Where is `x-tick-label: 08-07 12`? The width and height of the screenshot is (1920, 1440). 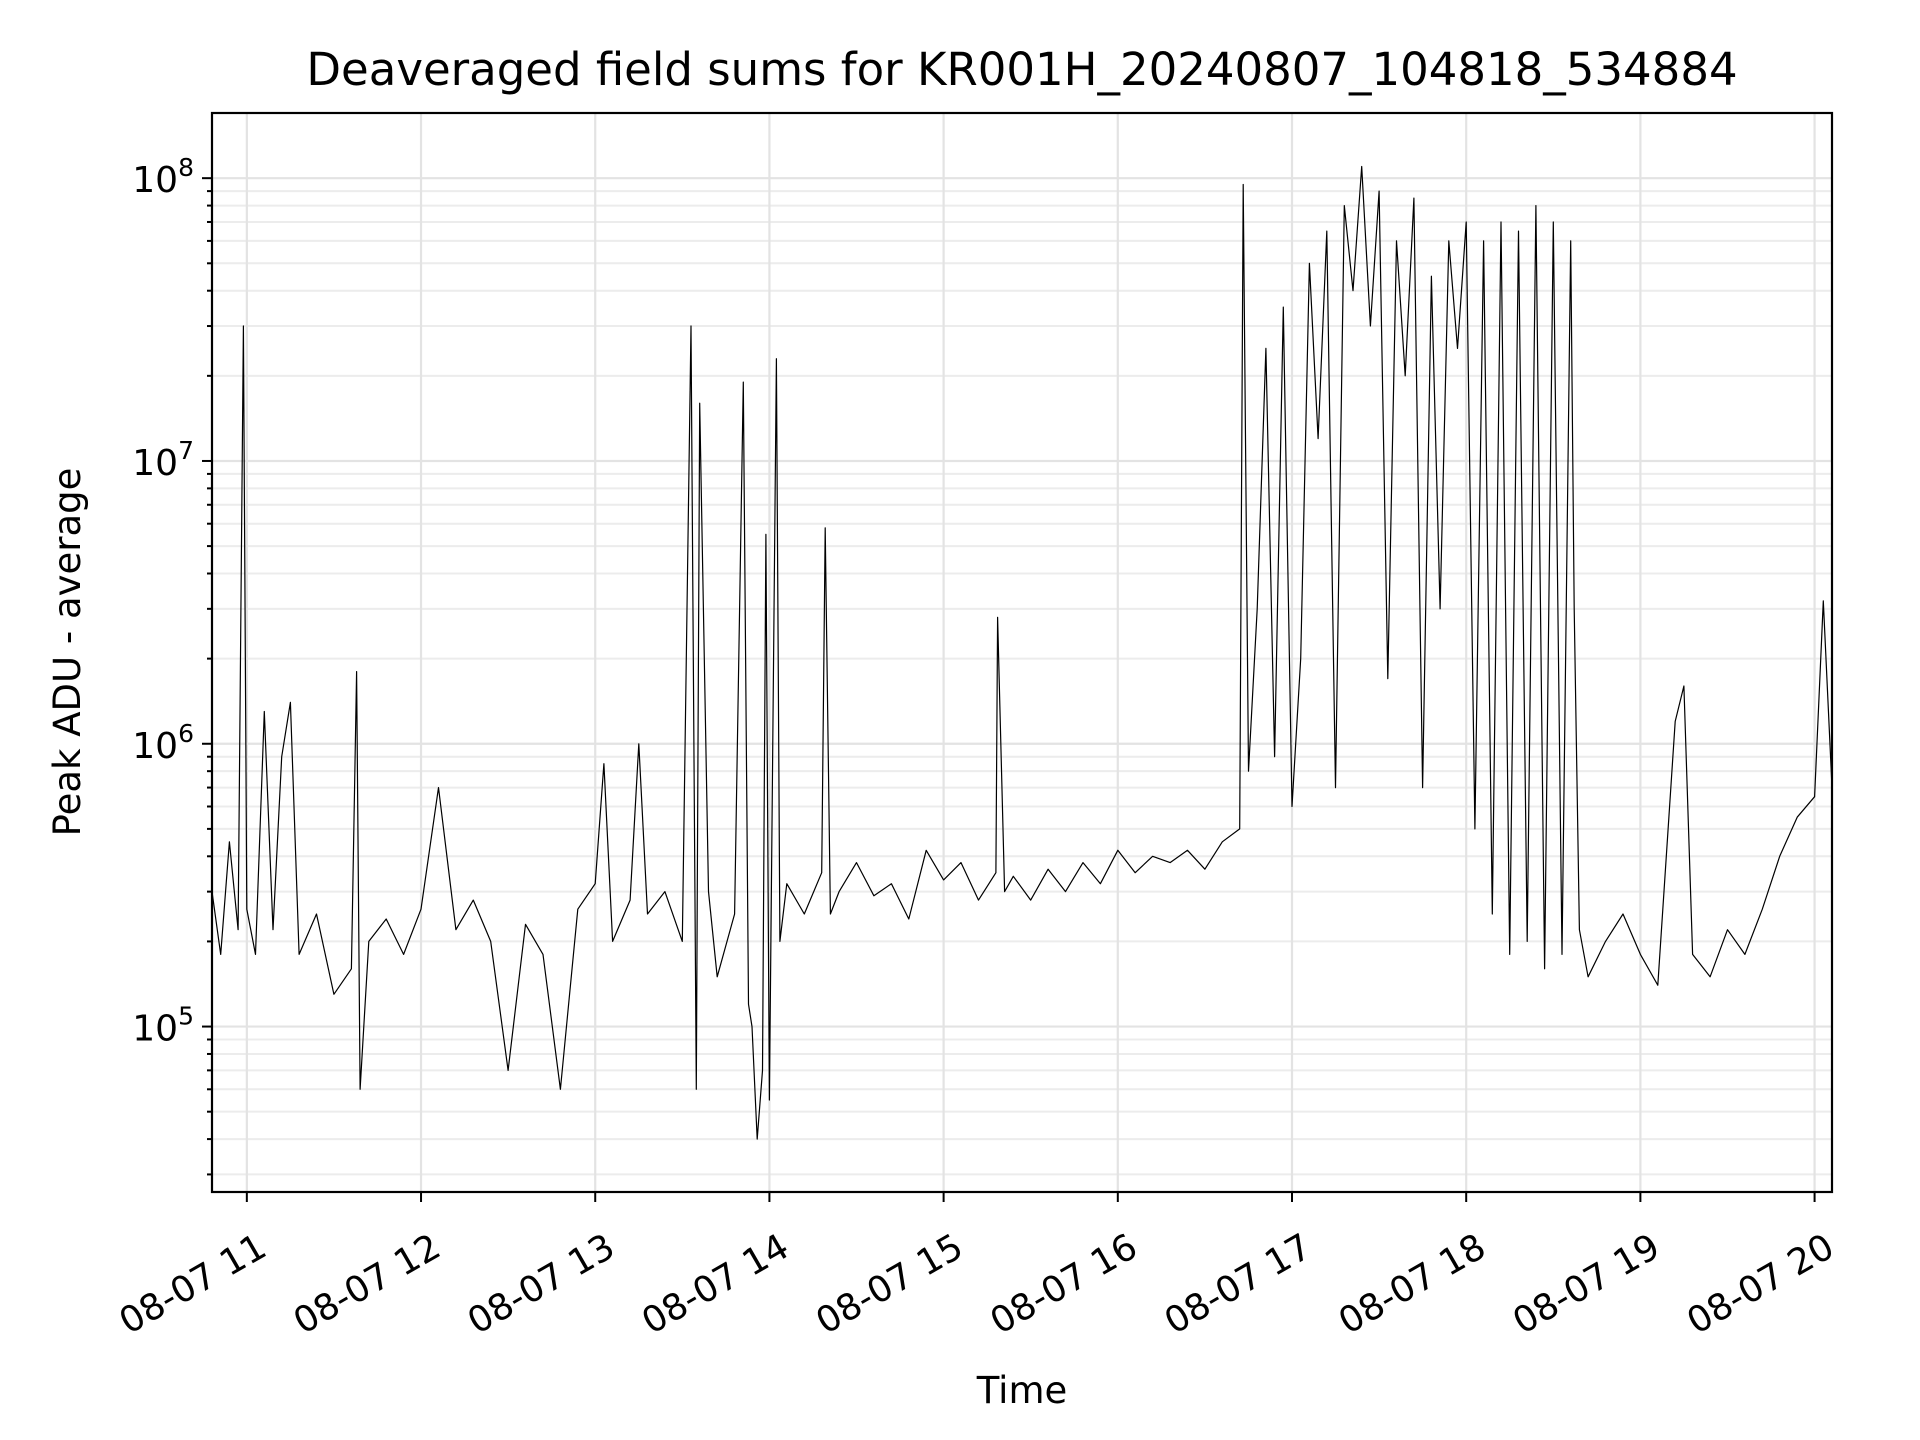 x-tick-label: 08-07 12 is located at coordinates (367, 1284).